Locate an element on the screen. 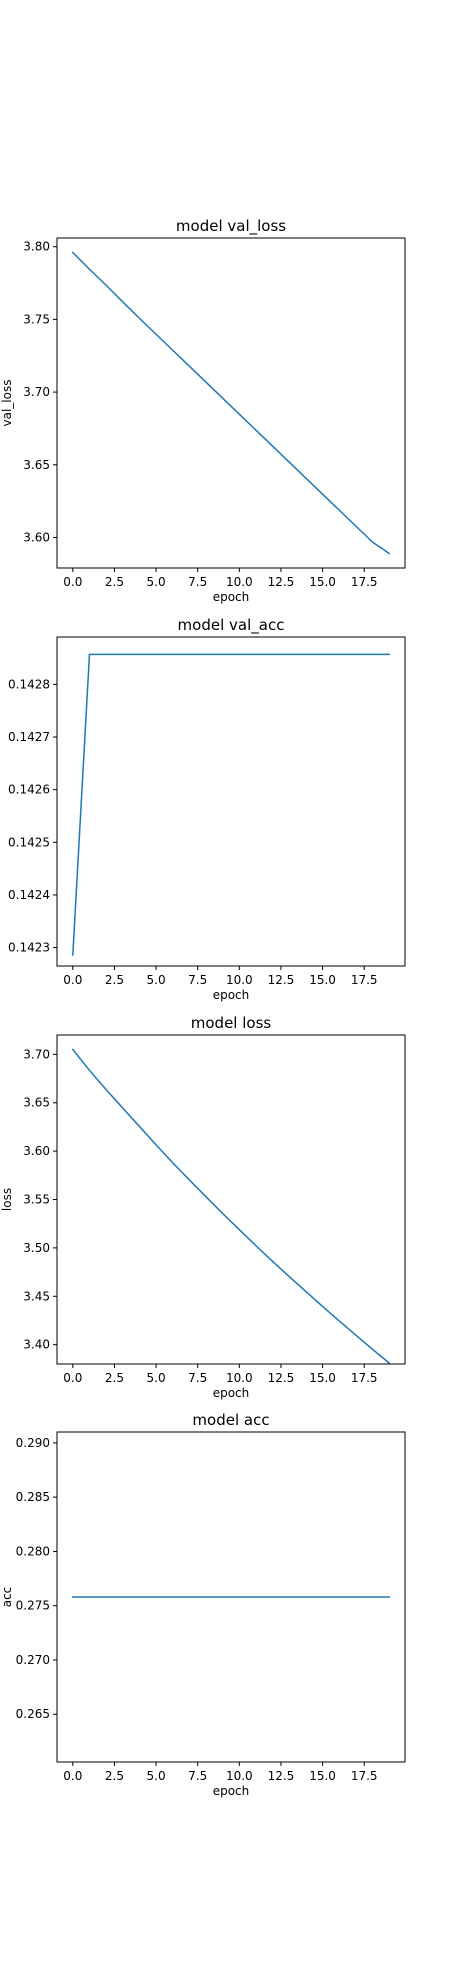  y-tick-label: 0.270 is located at coordinates (33, 1660).